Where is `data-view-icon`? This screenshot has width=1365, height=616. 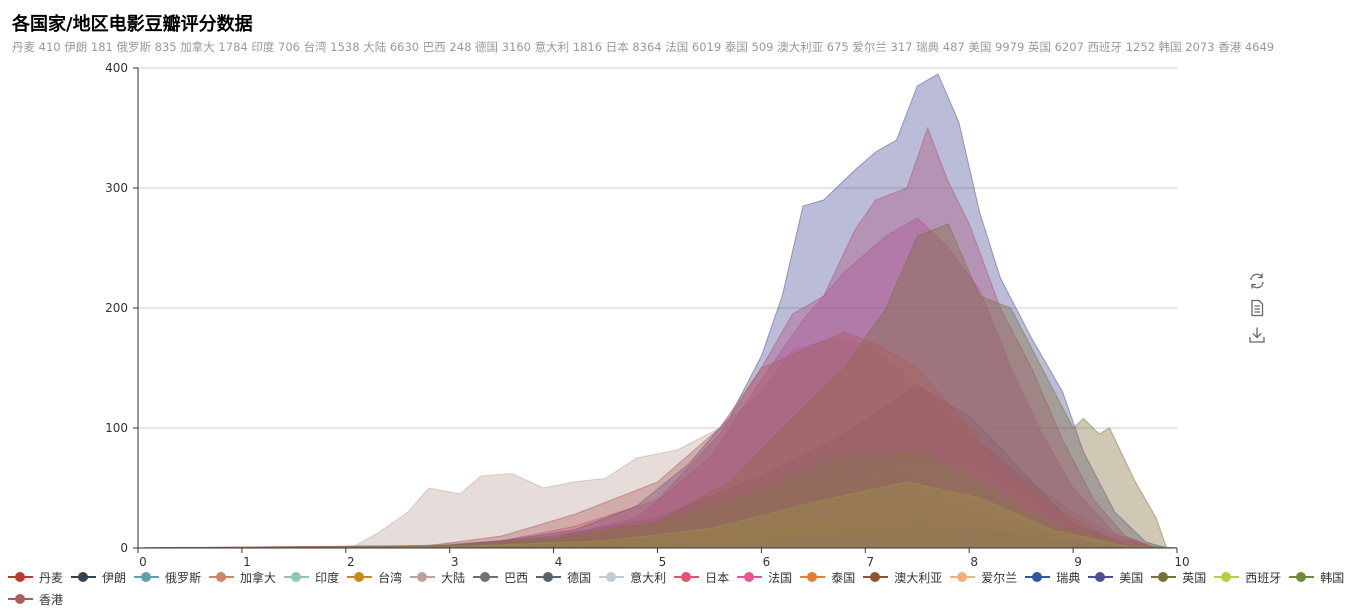
data-view-icon is located at coordinates (1257, 308).